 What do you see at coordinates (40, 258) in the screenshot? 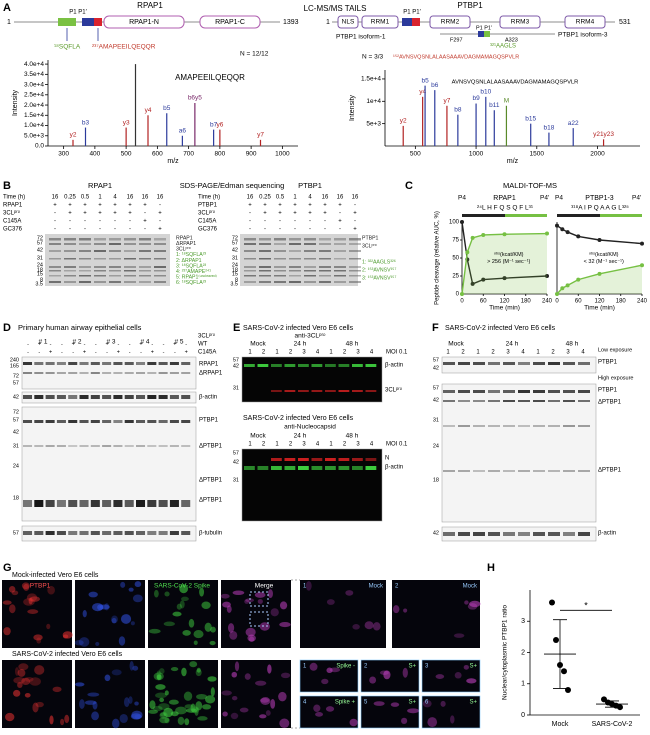
I see `label: 31` at bounding box center [40, 258].